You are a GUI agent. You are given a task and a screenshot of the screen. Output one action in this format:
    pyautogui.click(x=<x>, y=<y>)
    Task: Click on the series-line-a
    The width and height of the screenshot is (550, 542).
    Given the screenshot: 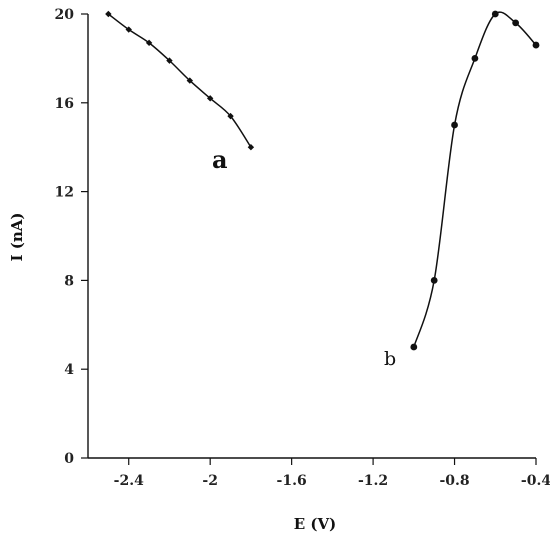 What is the action you would take?
    pyautogui.click(x=179, y=80)
    